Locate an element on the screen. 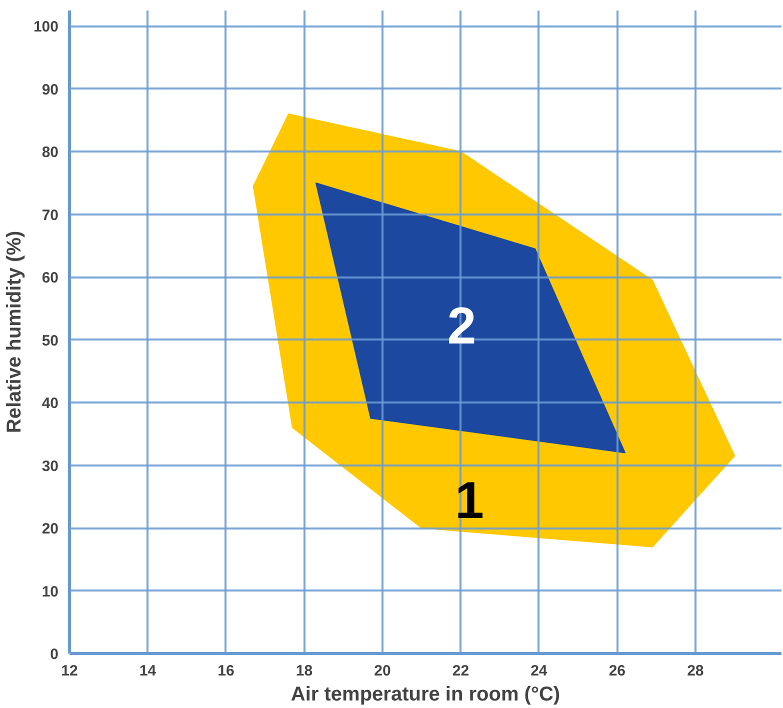 Image resolution: width=783 pixels, height=708 pixels. y-tick-label: 70 is located at coordinates (50, 215).